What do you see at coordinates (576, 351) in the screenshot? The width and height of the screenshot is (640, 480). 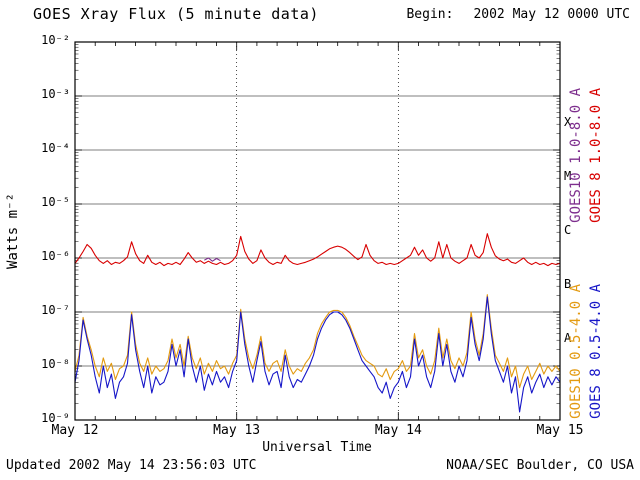 I see `legend-goes10-short-channel: GOES10 0.5-4.0 A` at bounding box center [576, 351].